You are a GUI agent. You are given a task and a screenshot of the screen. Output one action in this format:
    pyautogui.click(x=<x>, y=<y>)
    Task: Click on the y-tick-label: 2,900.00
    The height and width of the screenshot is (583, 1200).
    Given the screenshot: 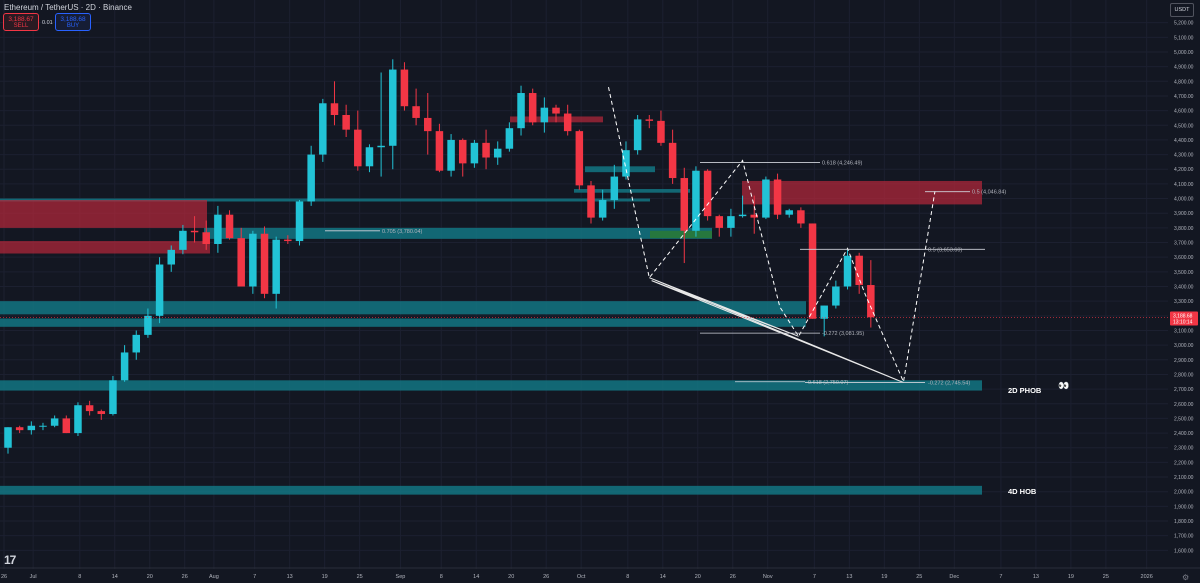 What is the action you would take?
    pyautogui.click(x=1184, y=361)
    